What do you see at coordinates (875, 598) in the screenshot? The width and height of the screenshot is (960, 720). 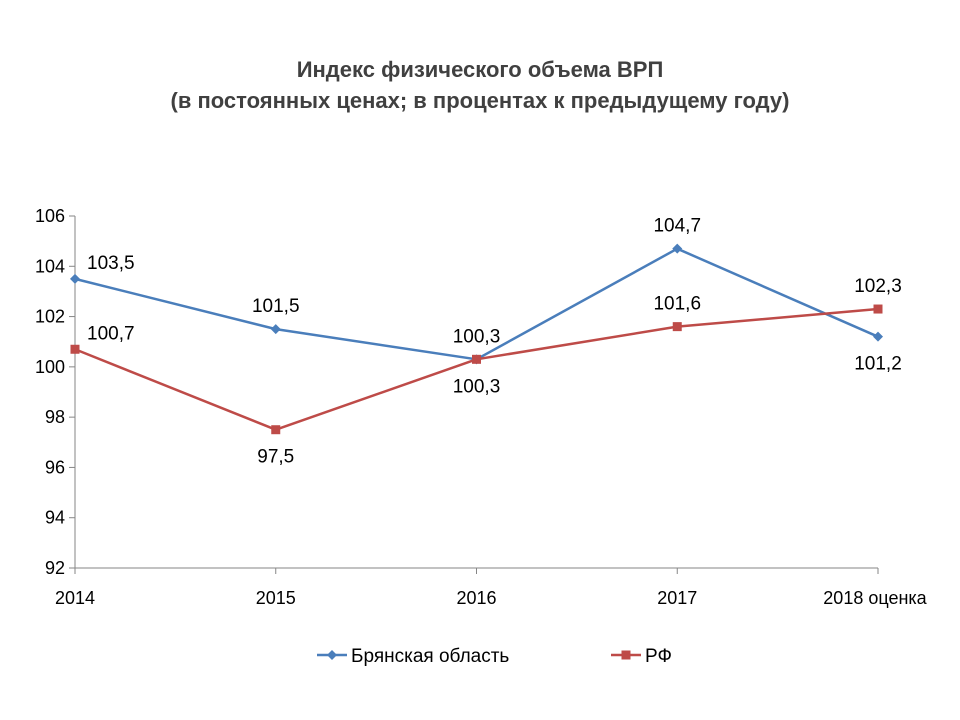 I see `x-tick-label: 2018 оценка` at bounding box center [875, 598].